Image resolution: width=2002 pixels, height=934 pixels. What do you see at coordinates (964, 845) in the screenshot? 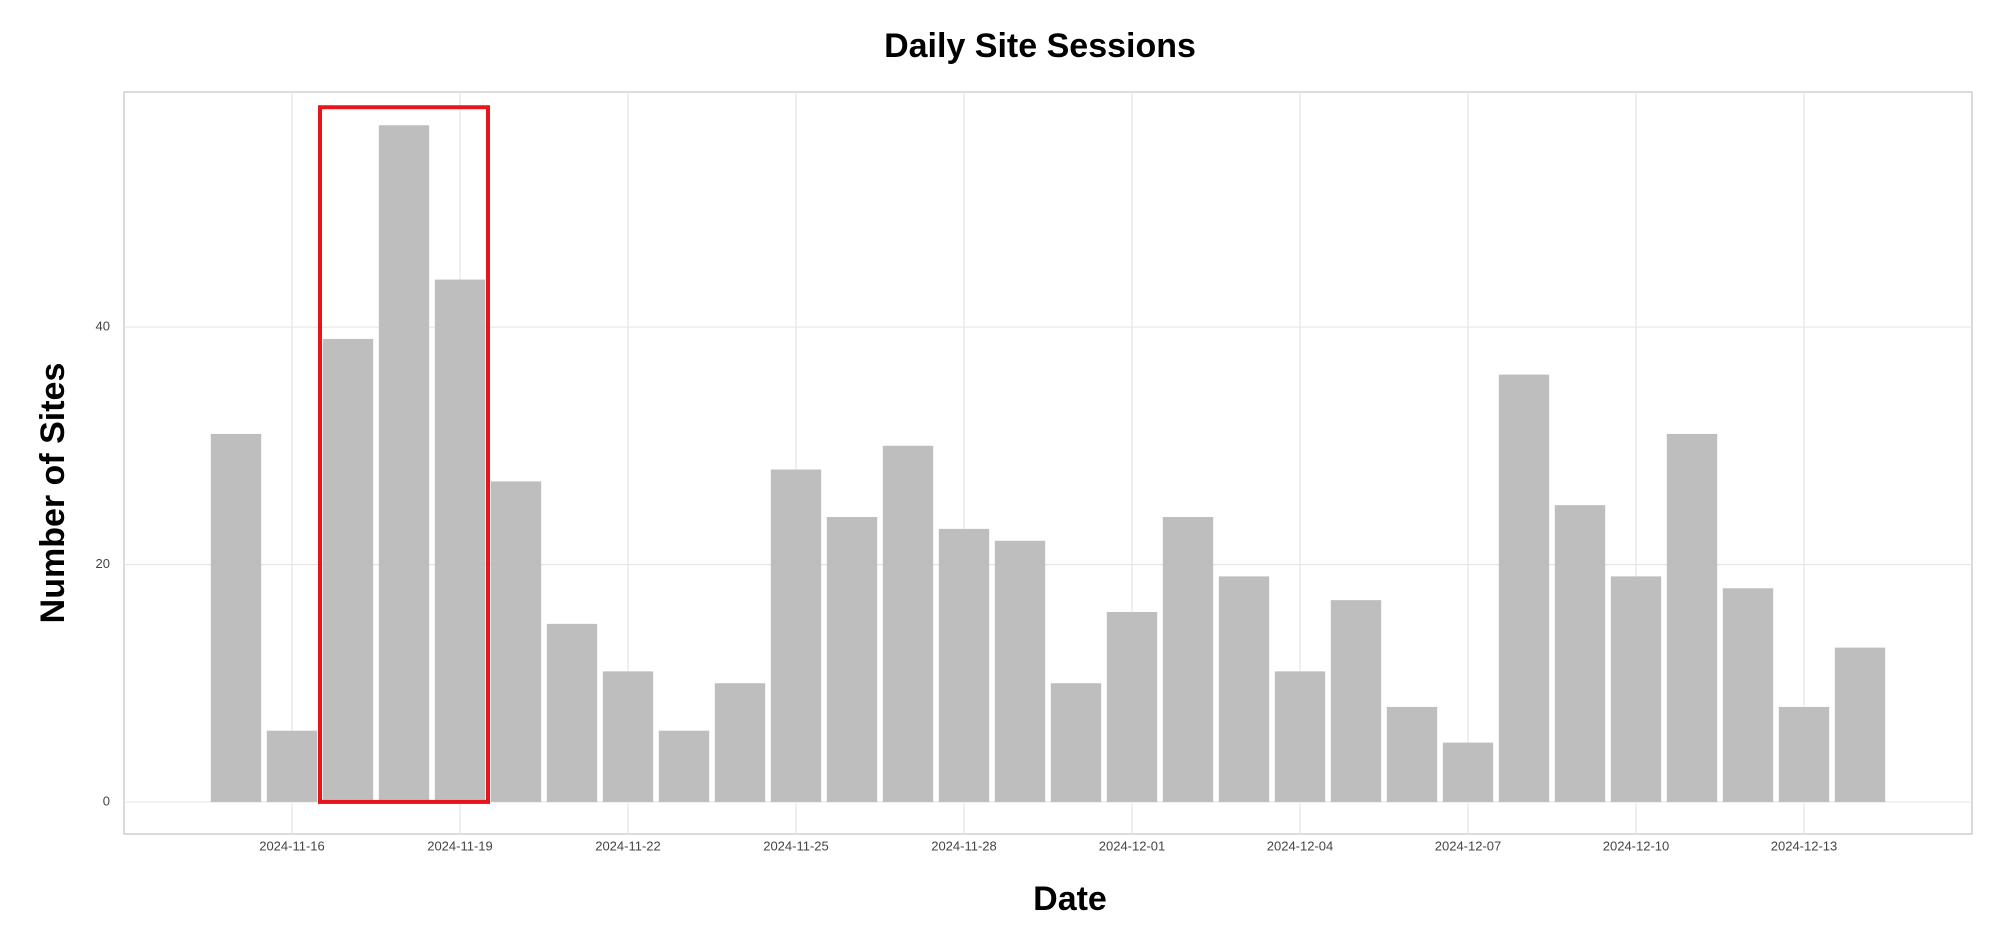
I see `x-tick-label: 2024-11-28` at bounding box center [964, 845].